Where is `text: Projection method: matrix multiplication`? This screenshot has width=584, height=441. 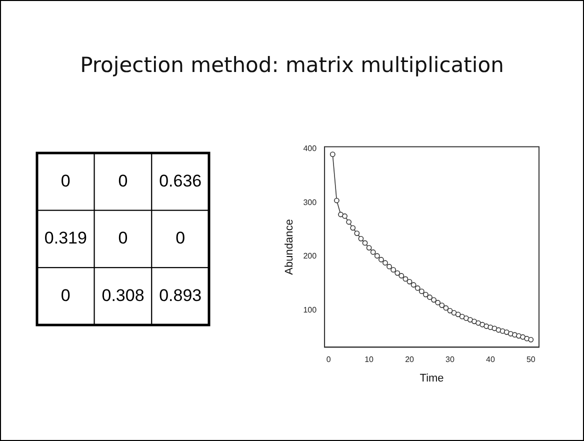 text: Projection method: matrix multiplication is located at coordinates (292, 65).